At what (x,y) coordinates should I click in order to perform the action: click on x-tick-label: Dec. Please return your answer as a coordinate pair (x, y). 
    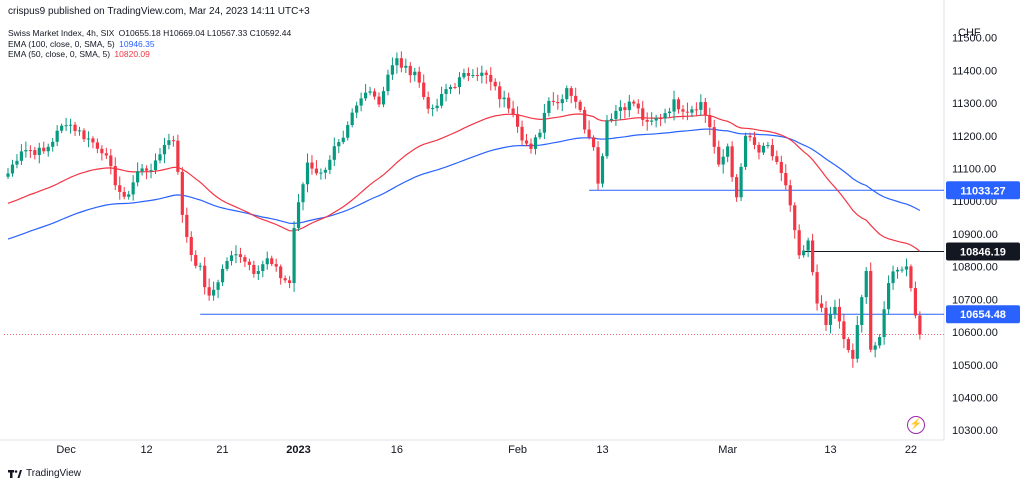
    Looking at the image, I should click on (66, 450).